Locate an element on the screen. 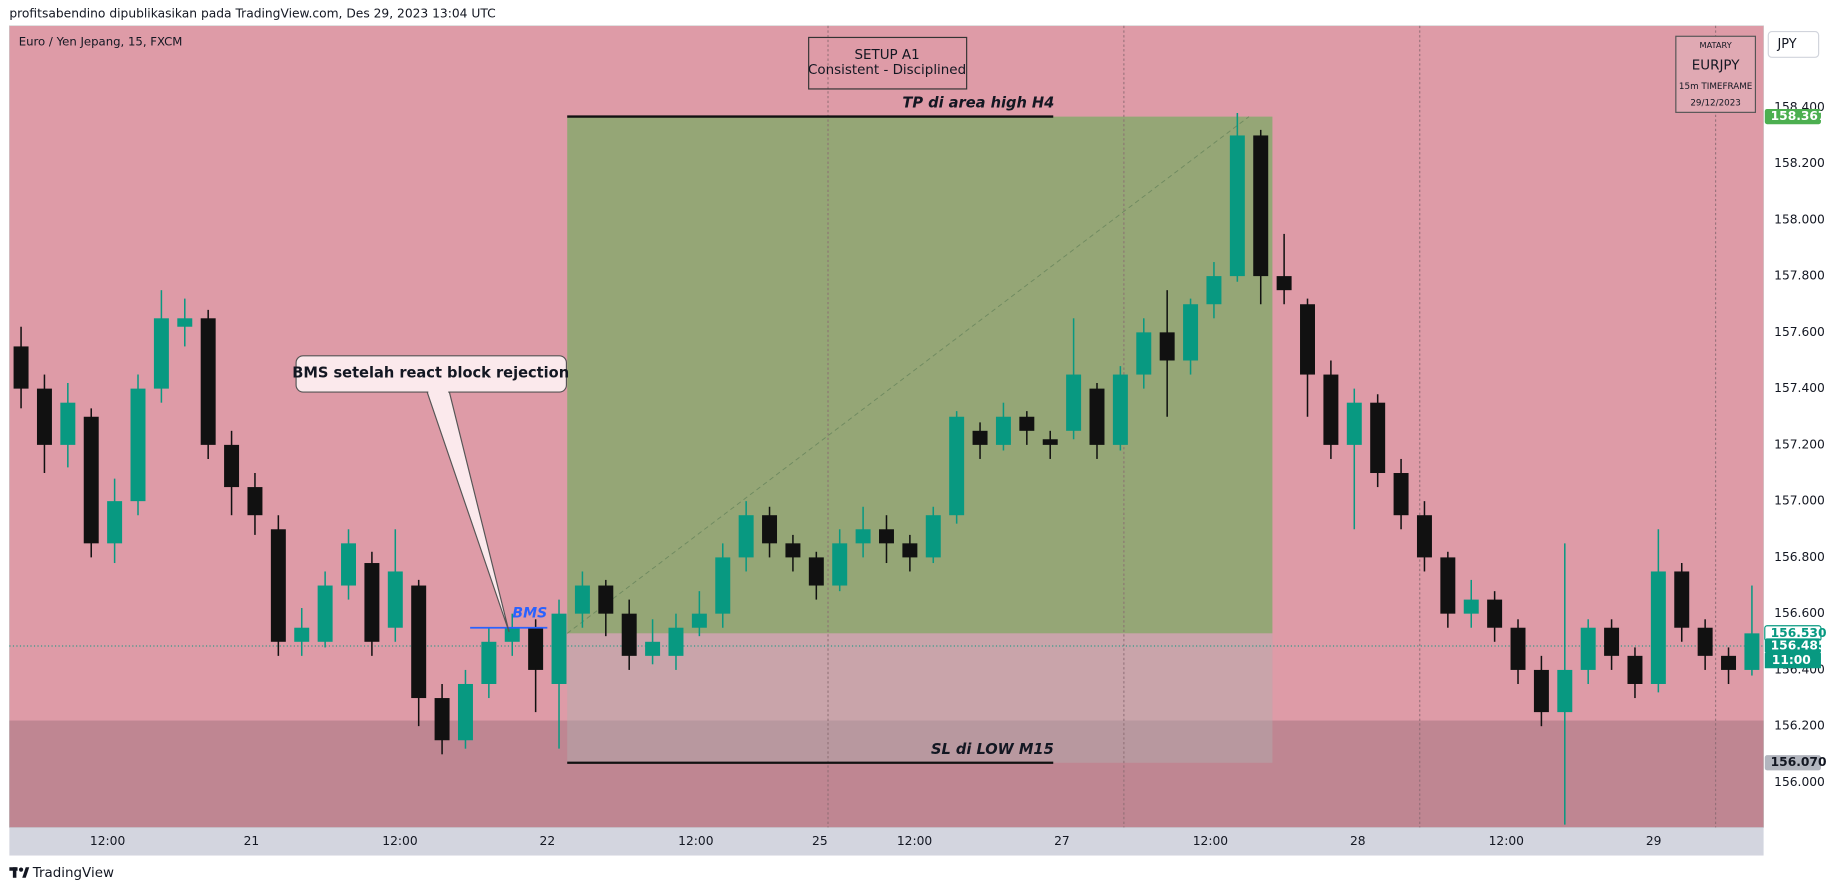  countdown: 11:00 is located at coordinates (1791, 660).